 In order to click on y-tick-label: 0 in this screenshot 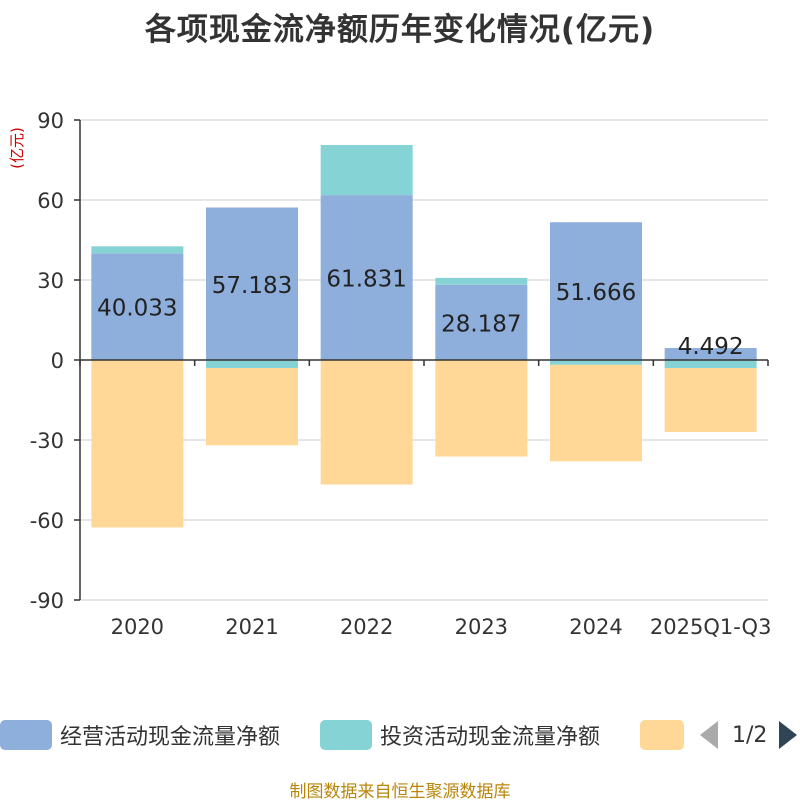, I will do `click(57, 361)`.